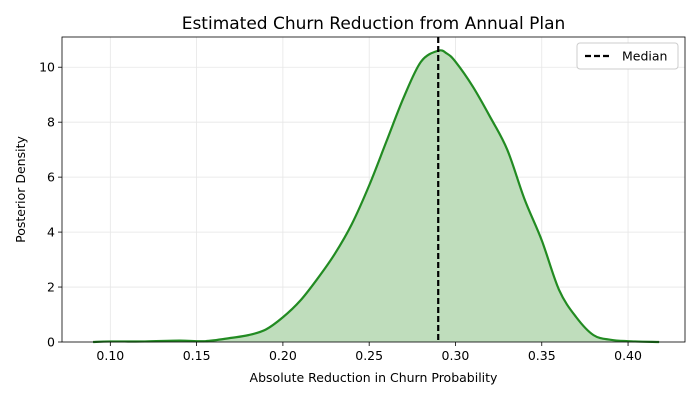 The image size is (700, 400). Describe the element at coordinates (51, 177) in the screenshot. I see `y-tick-label: 6` at that location.